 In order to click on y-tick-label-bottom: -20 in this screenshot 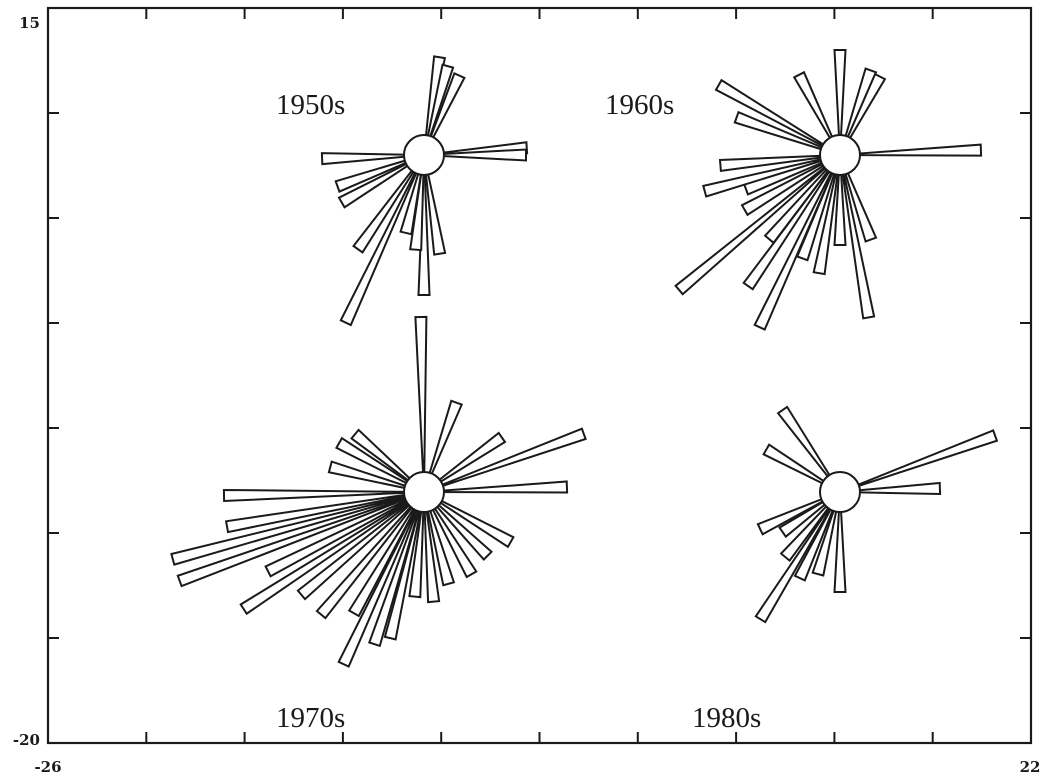, I will do `click(26, 740)`.